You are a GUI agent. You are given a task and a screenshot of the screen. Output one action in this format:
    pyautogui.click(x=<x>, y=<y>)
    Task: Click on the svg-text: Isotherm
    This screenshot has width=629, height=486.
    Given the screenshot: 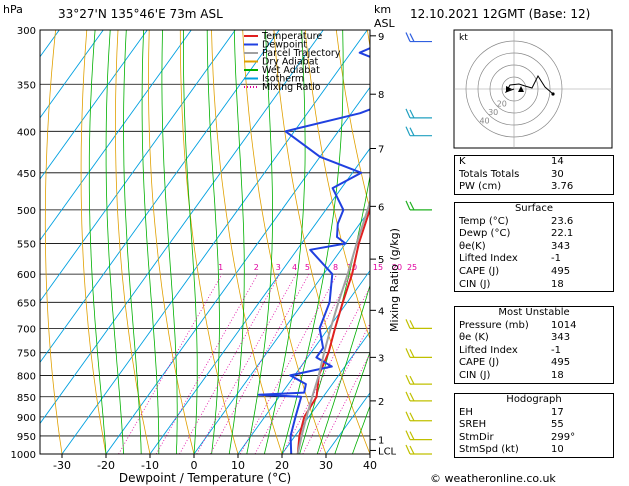 What is the action you would take?
    pyautogui.click(x=283, y=79)
    